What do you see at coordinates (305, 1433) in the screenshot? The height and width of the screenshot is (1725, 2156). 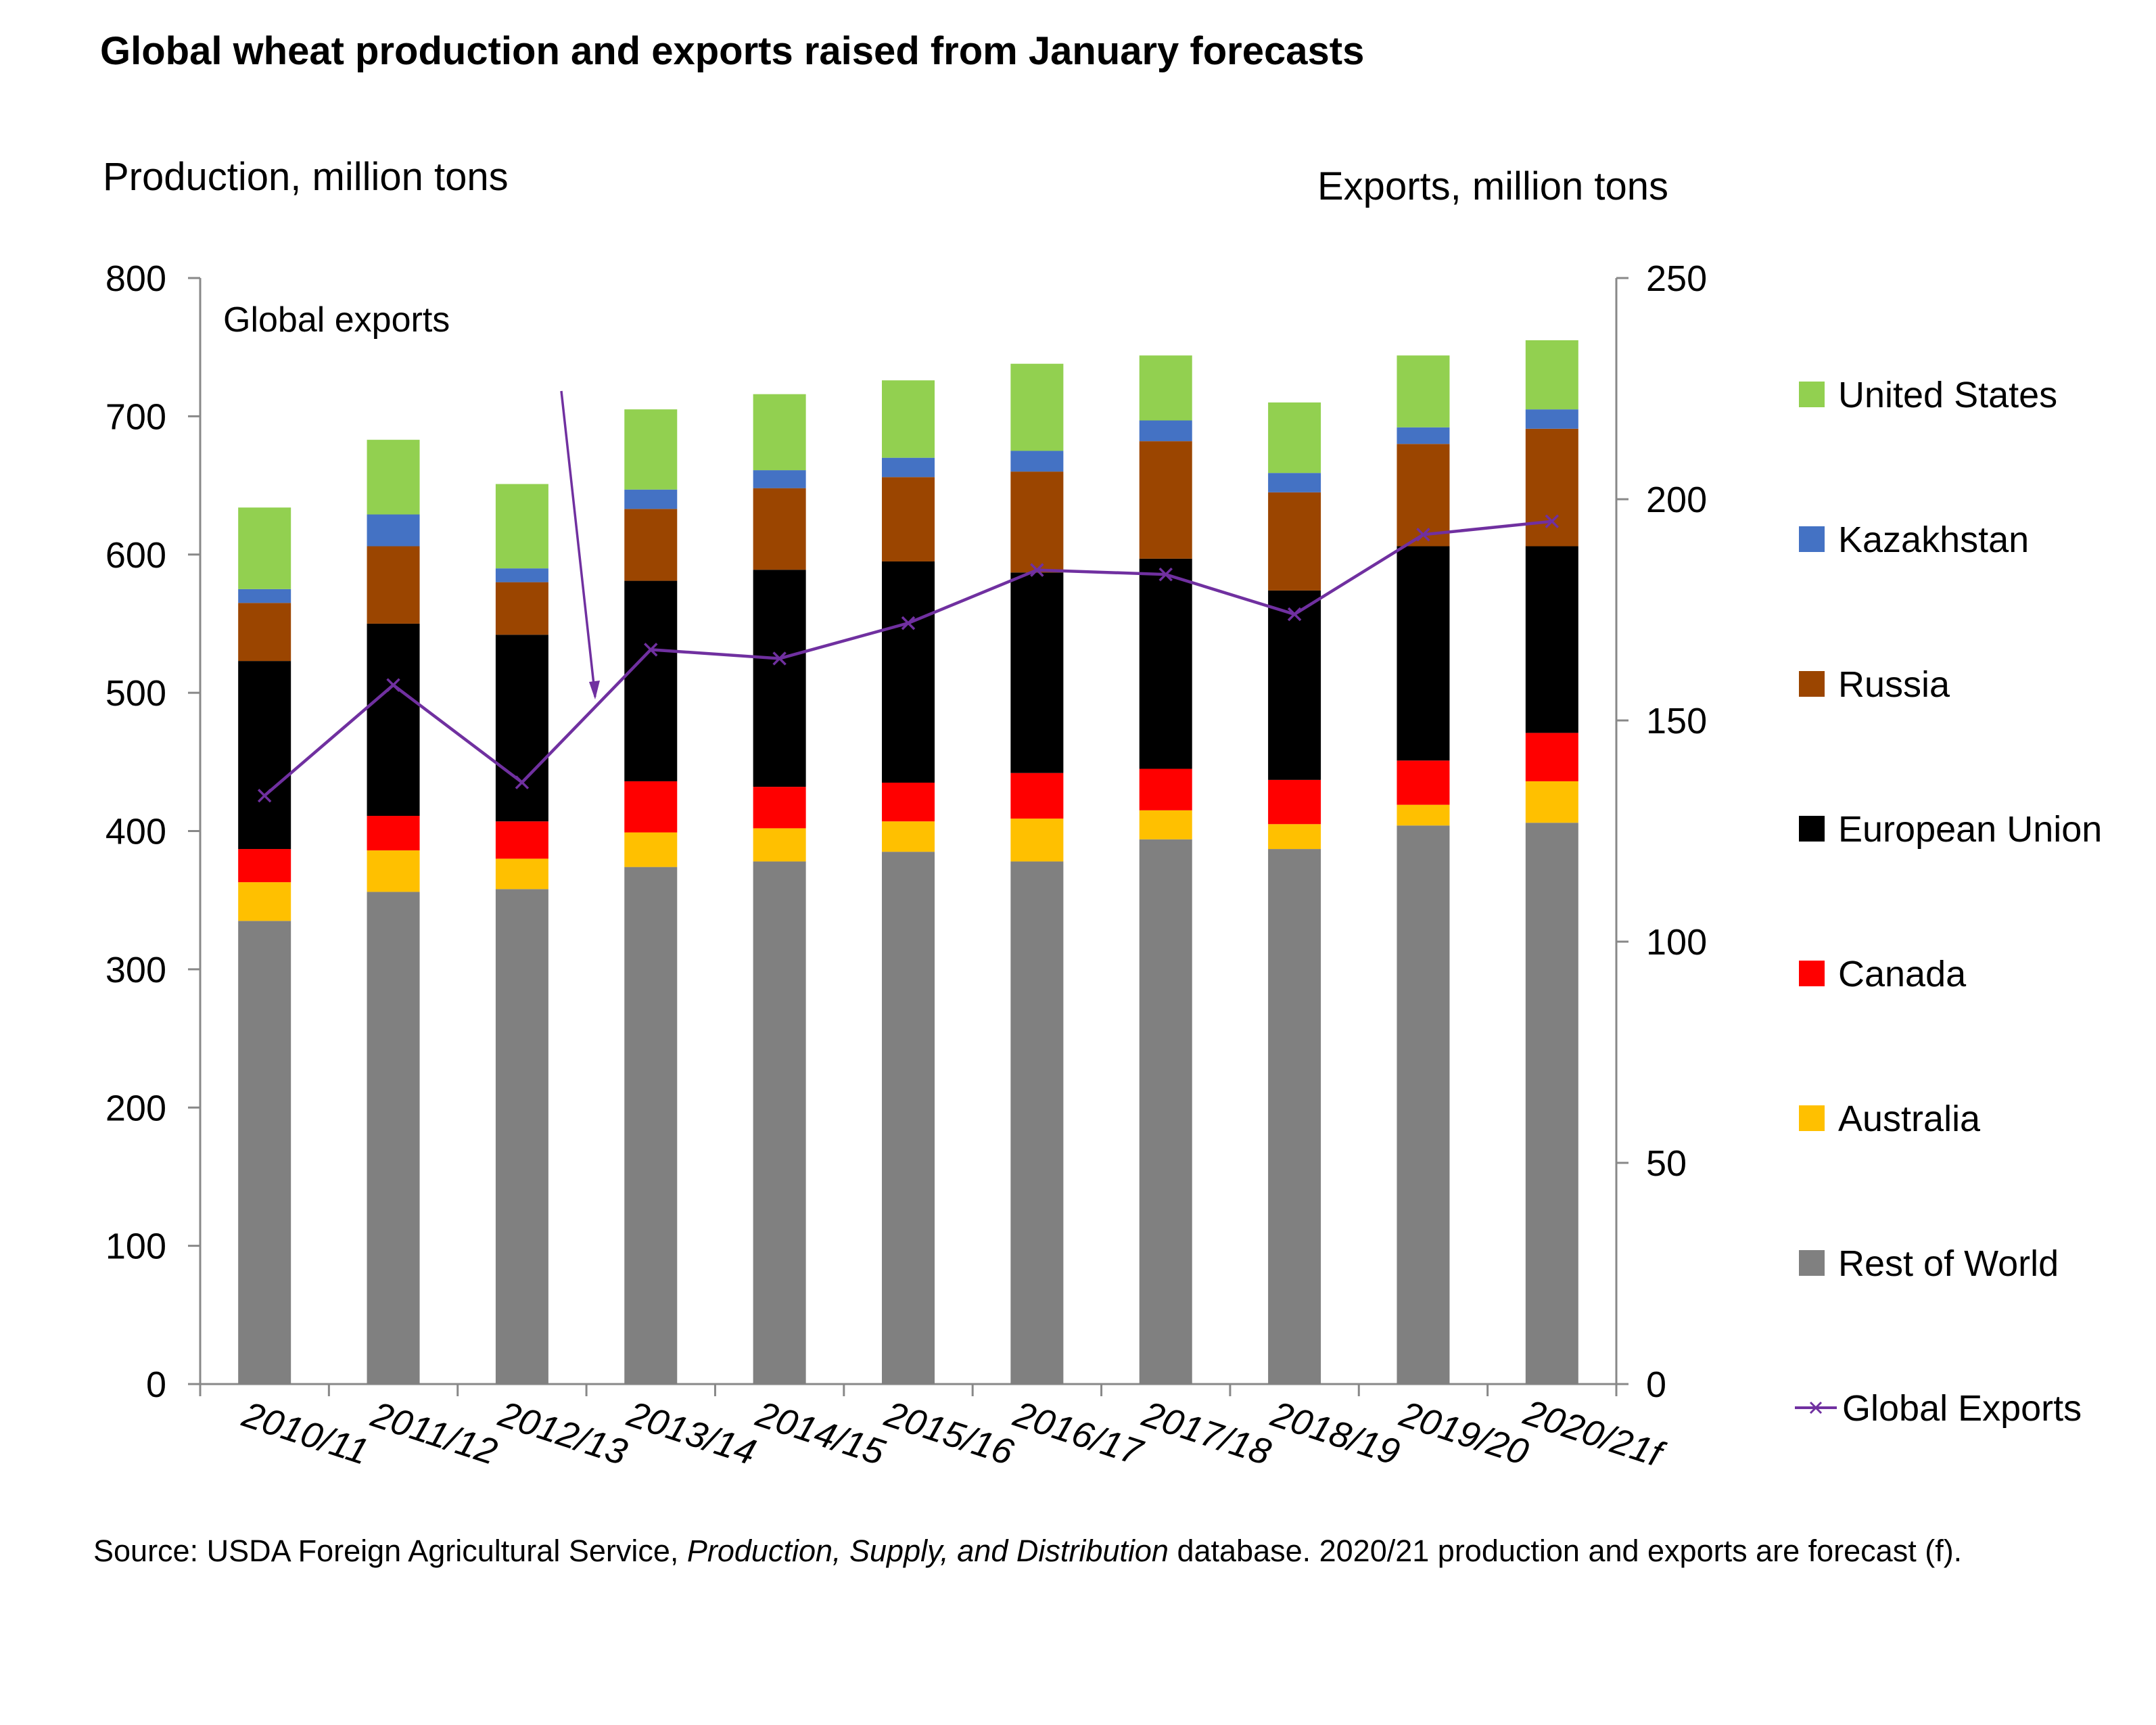 I see `x-tick-label: 2010/11` at bounding box center [305, 1433].